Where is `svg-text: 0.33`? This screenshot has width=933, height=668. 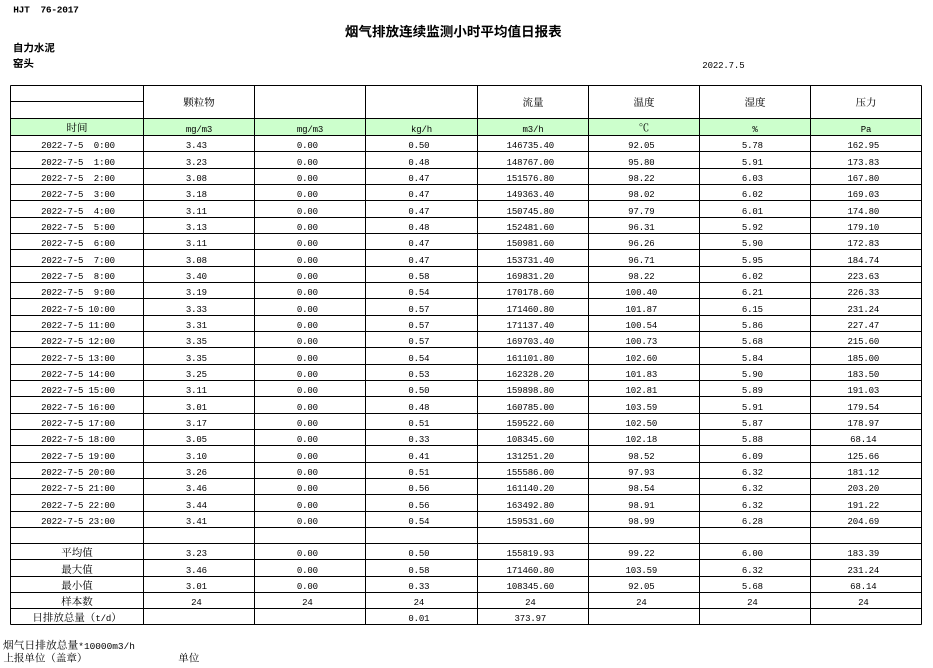
svg-text: 0.33 is located at coordinates (418, 440).